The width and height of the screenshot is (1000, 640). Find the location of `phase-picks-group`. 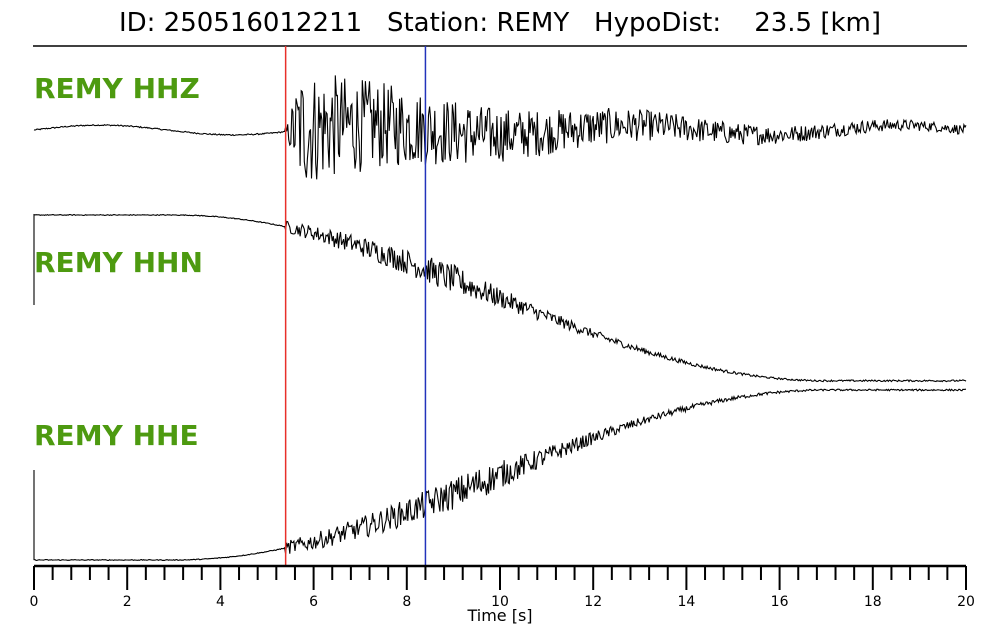

phase-picks-group is located at coordinates (355, 306).